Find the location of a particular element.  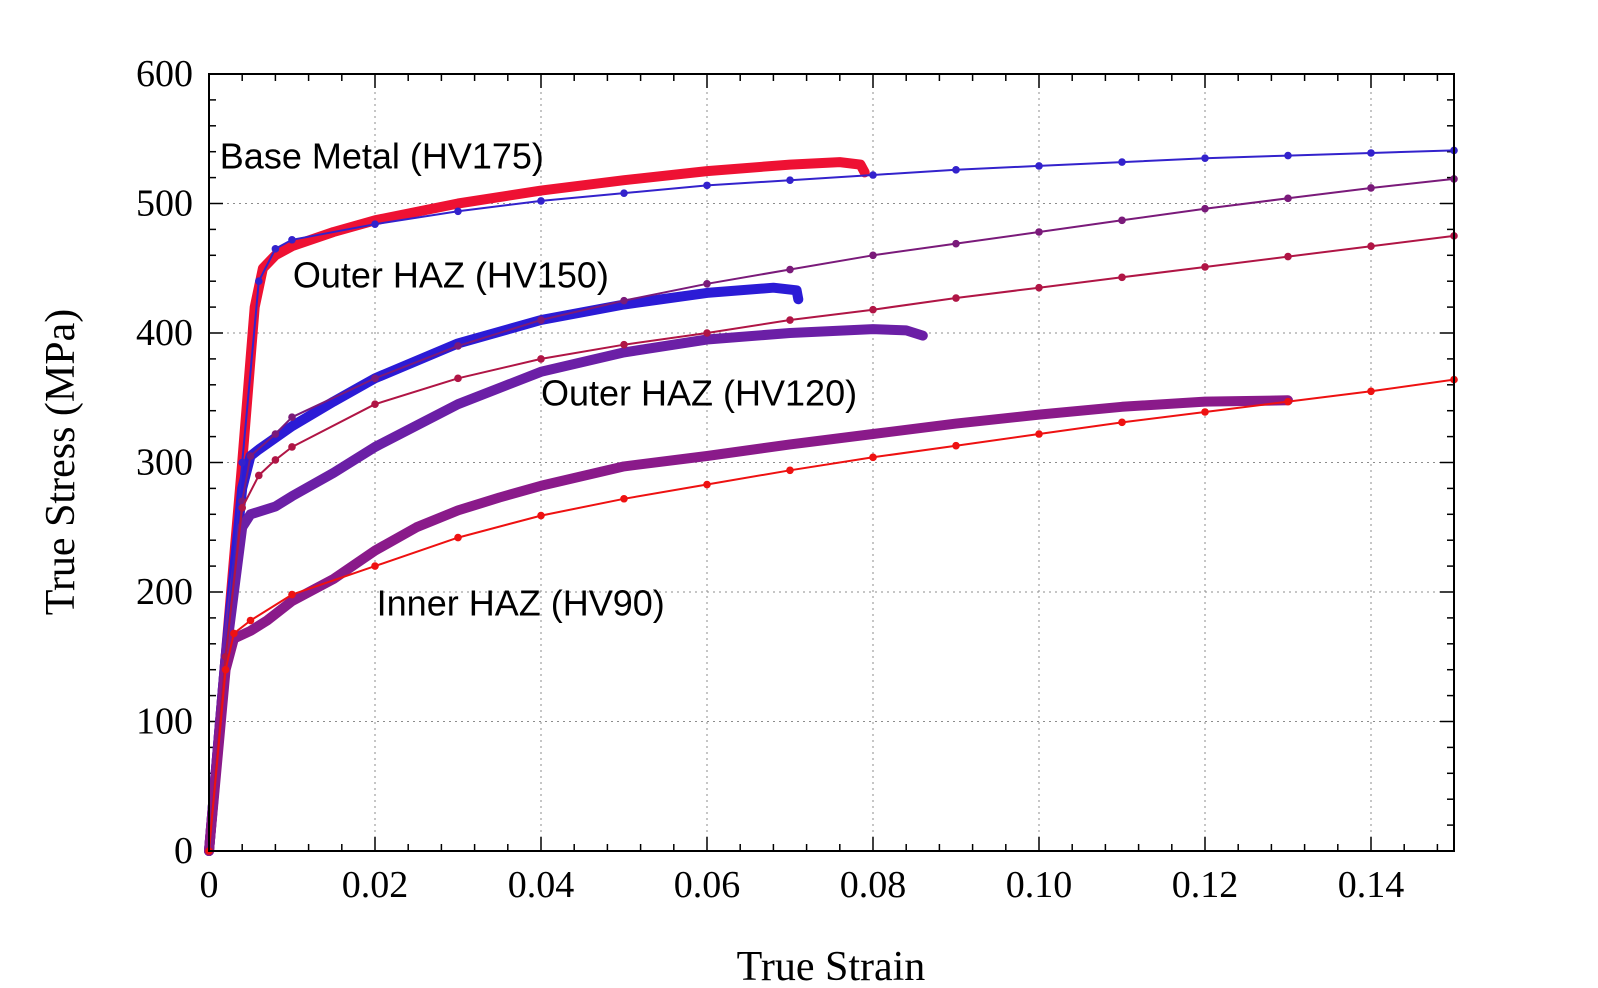

y-tick-label: 600 is located at coordinates (164, 74).